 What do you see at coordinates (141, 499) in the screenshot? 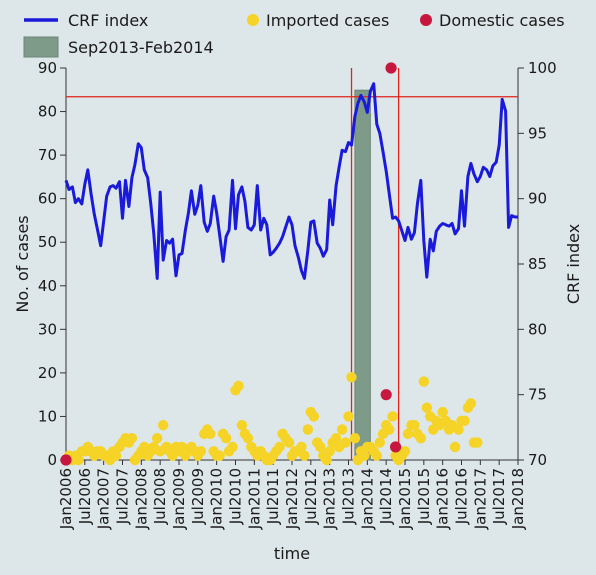
I see `x-tick-label: Jan2008` at bounding box center [141, 499].